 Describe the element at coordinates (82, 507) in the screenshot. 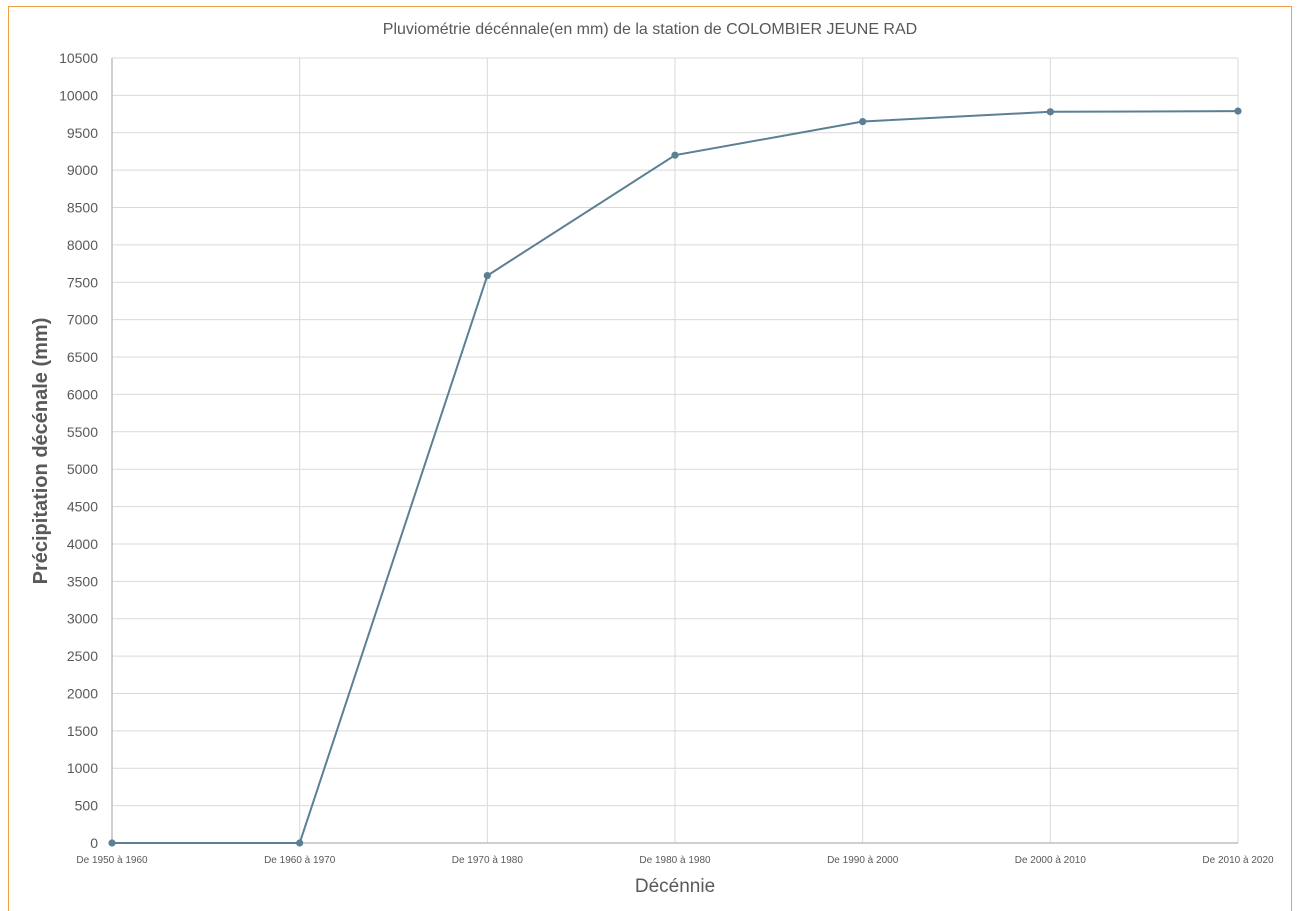

I see `y-tick-label: 4500` at that location.